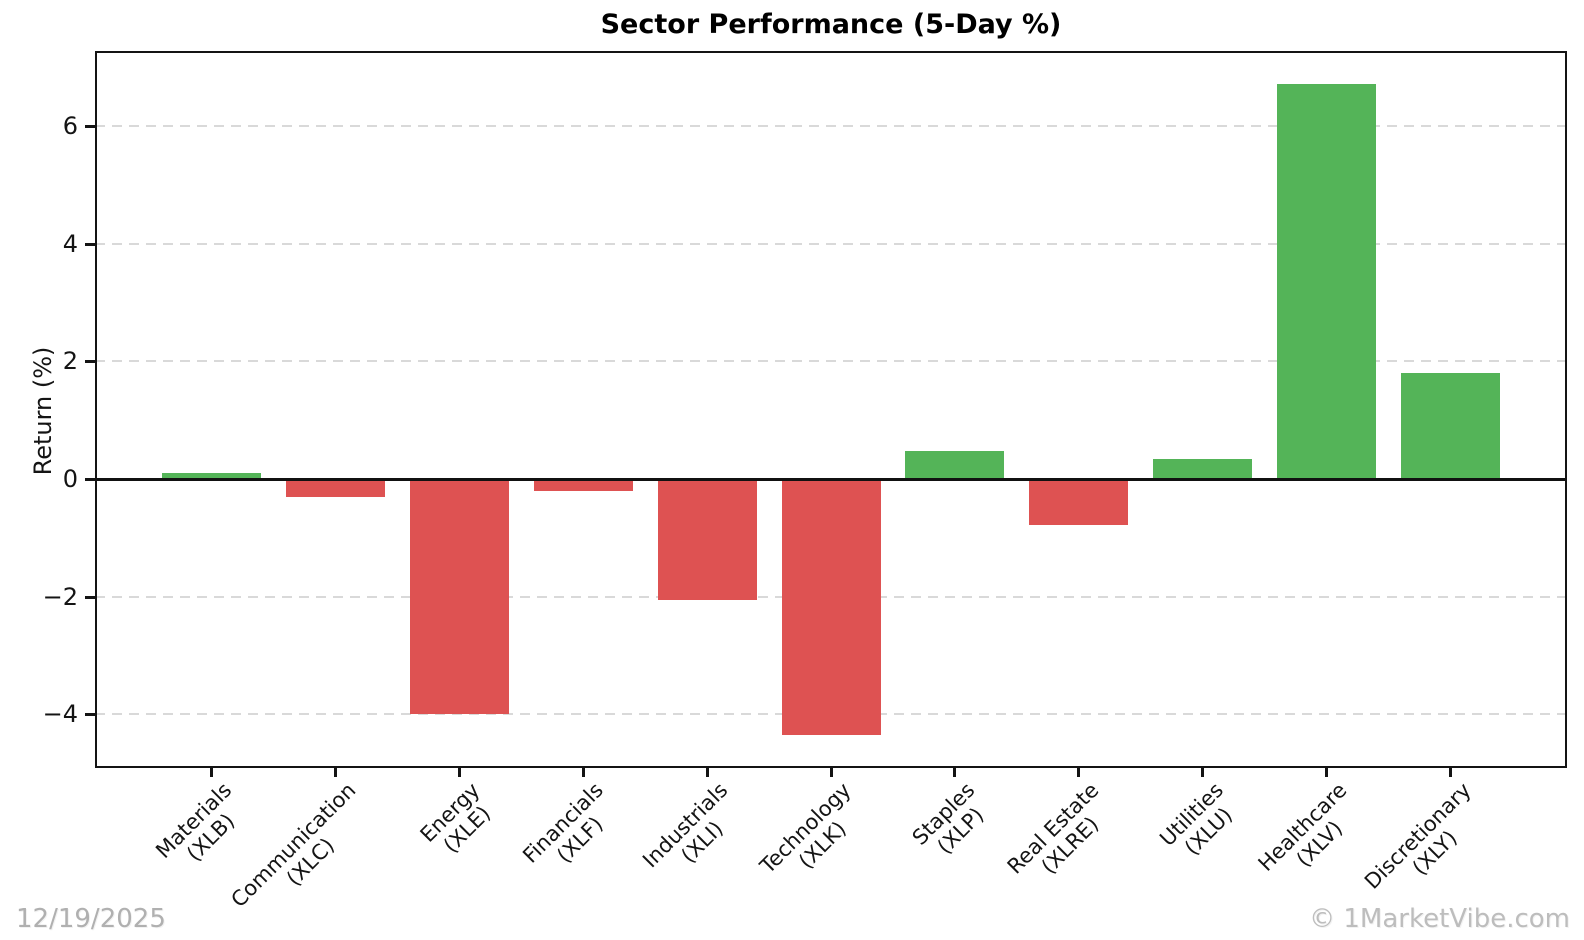 The width and height of the screenshot is (1584, 940). Describe the element at coordinates (70, 243) in the screenshot. I see `y-tick-label: 4` at that location.